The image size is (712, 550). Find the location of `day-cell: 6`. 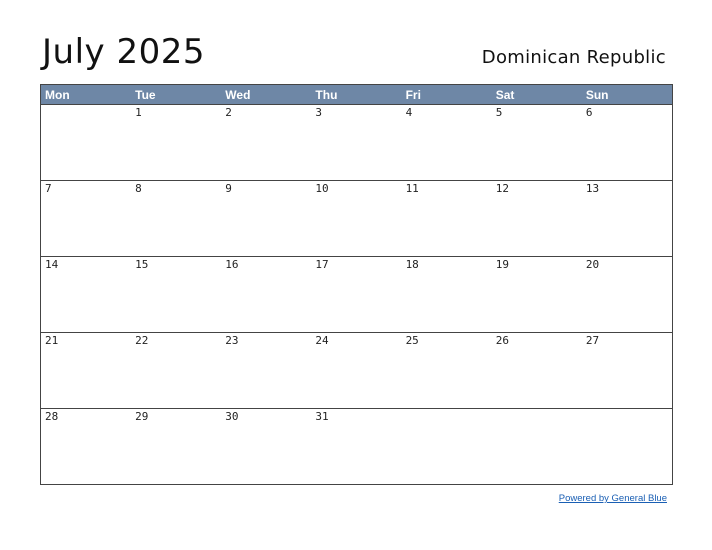

day-cell: 6 is located at coordinates (589, 112).